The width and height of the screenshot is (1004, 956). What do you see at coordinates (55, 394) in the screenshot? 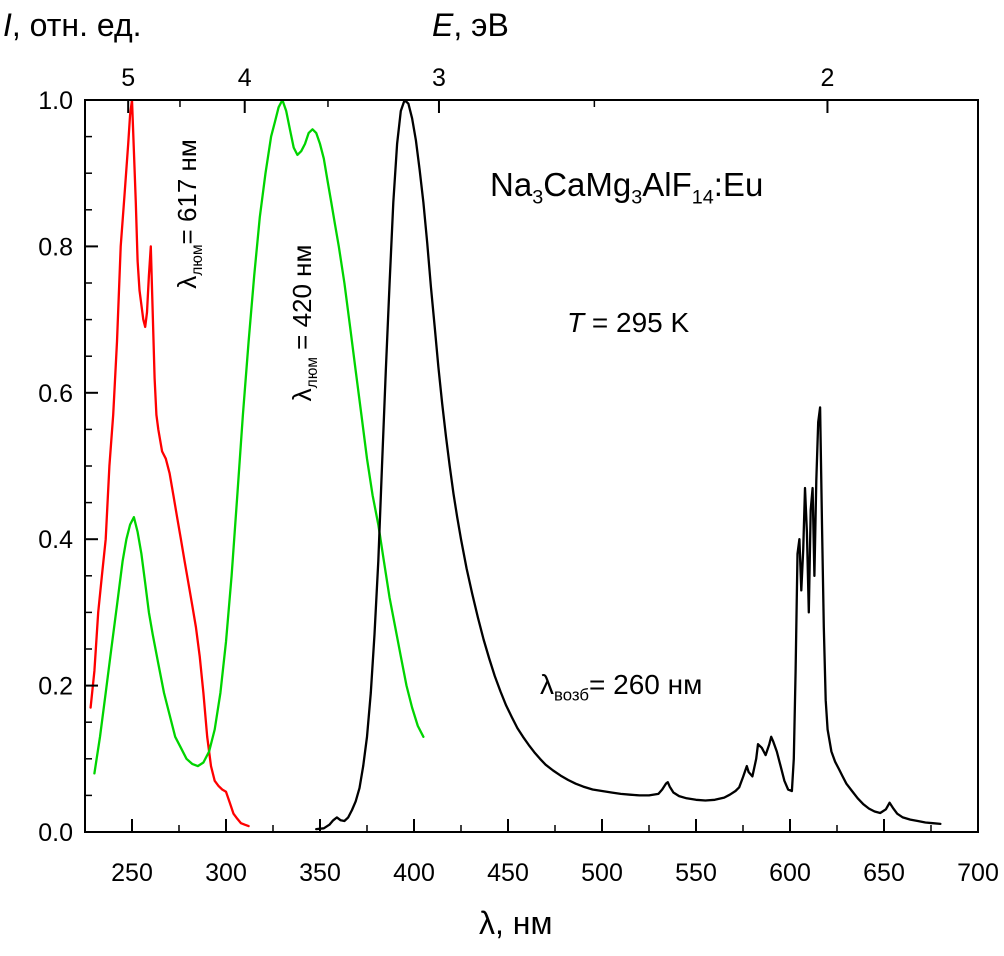
I see `y-tick-label: 0.6` at bounding box center [55, 394].